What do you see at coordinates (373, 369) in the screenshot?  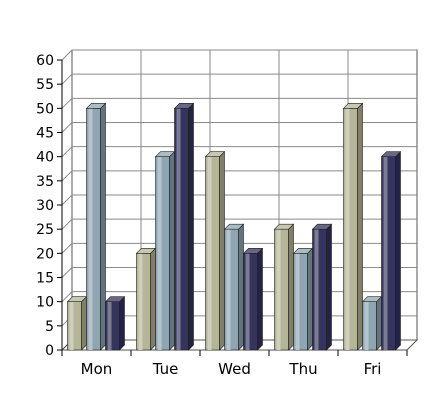 I see `x-label-fri: Fri` at bounding box center [373, 369].